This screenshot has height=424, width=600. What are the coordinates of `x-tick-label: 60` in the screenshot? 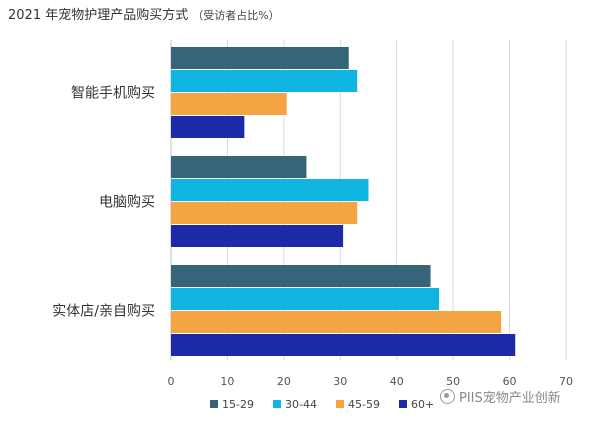 It's located at (510, 381).